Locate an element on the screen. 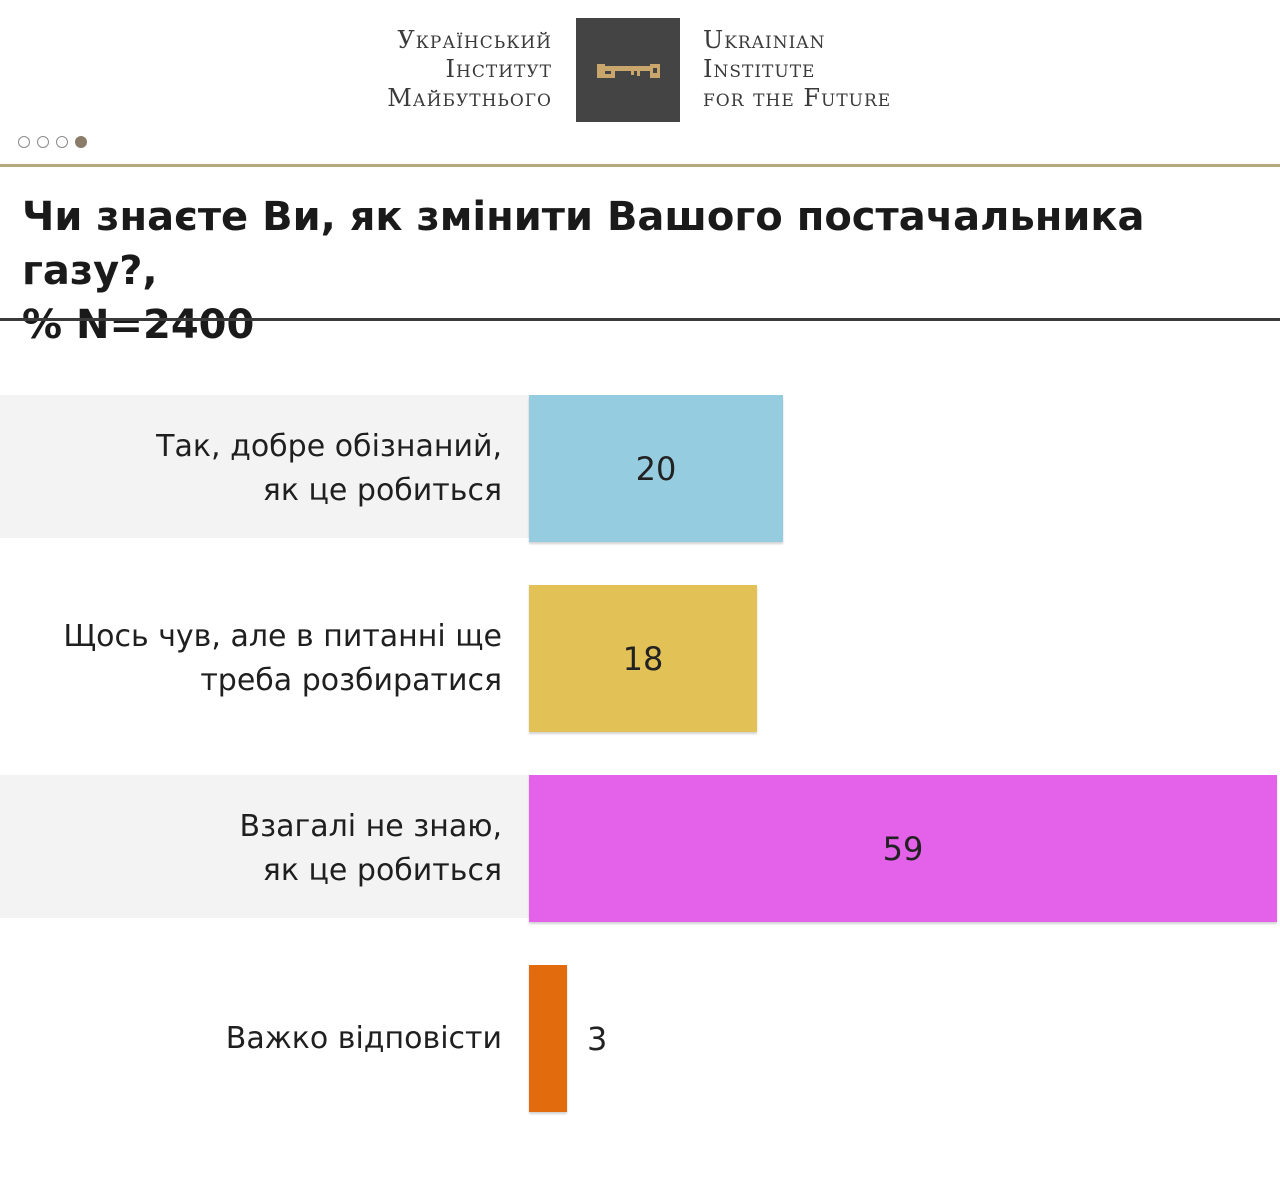  slide-pager is located at coordinates (52, 142).